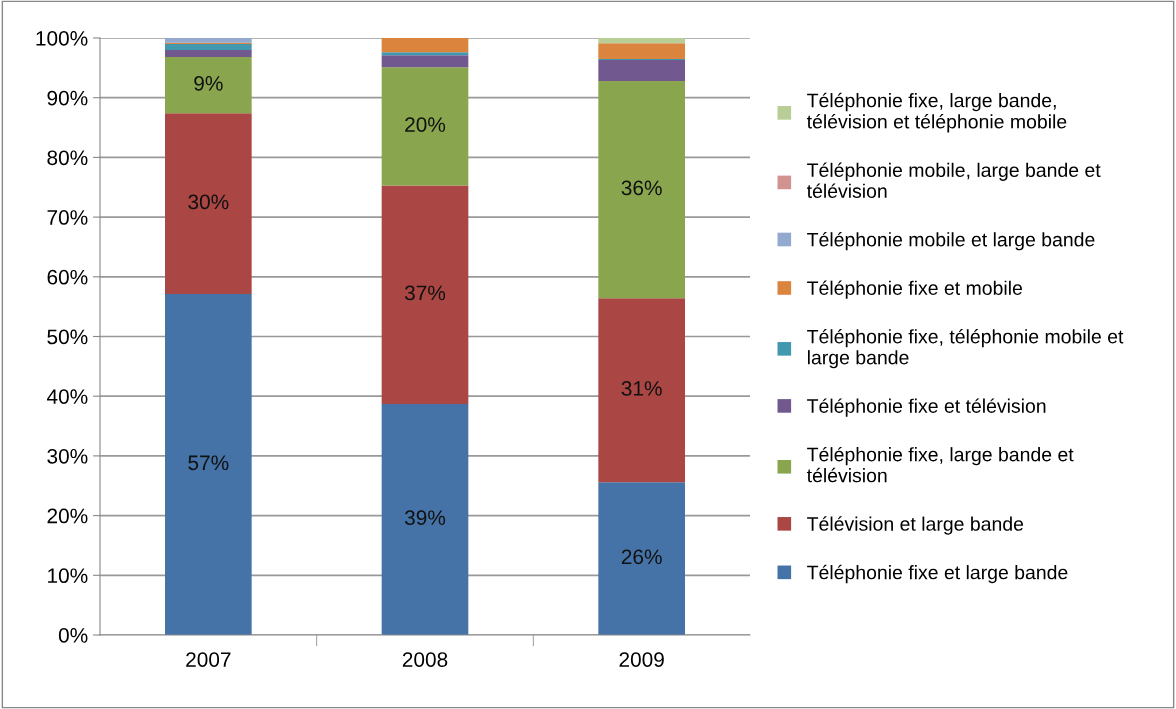 The height and width of the screenshot is (709, 1176). What do you see at coordinates (67, 277) in the screenshot?
I see `y-tick-label: 60%` at bounding box center [67, 277].